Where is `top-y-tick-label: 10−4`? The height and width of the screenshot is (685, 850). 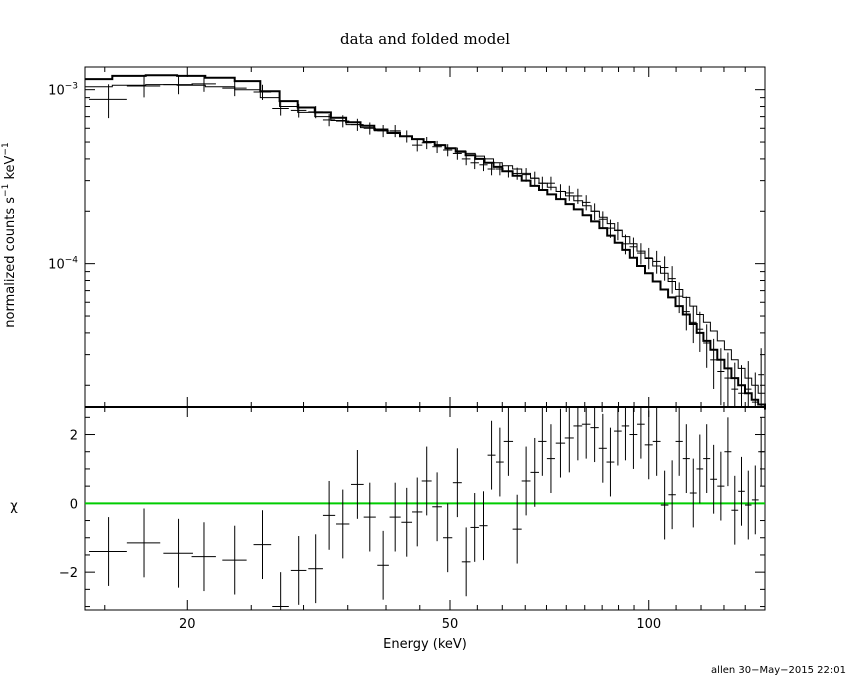 top-y-tick-label: 10−4 is located at coordinates (63, 264).